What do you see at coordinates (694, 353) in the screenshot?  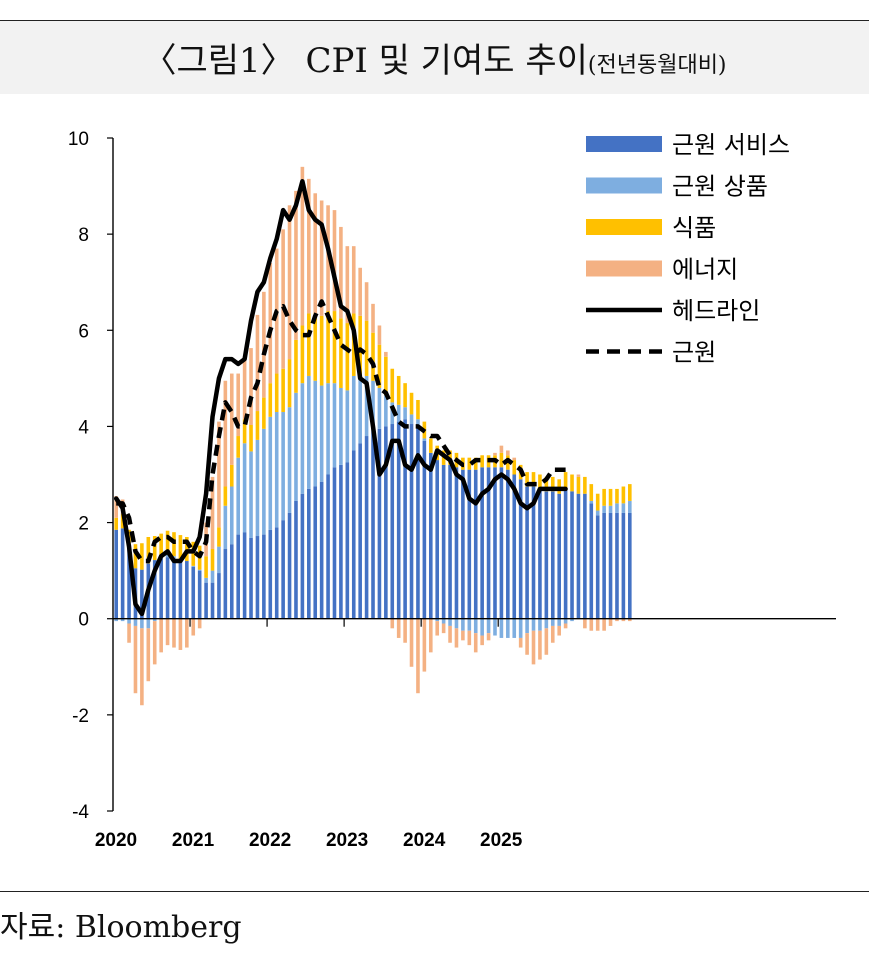 I see `legend-label-core: 근원` at bounding box center [694, 353].